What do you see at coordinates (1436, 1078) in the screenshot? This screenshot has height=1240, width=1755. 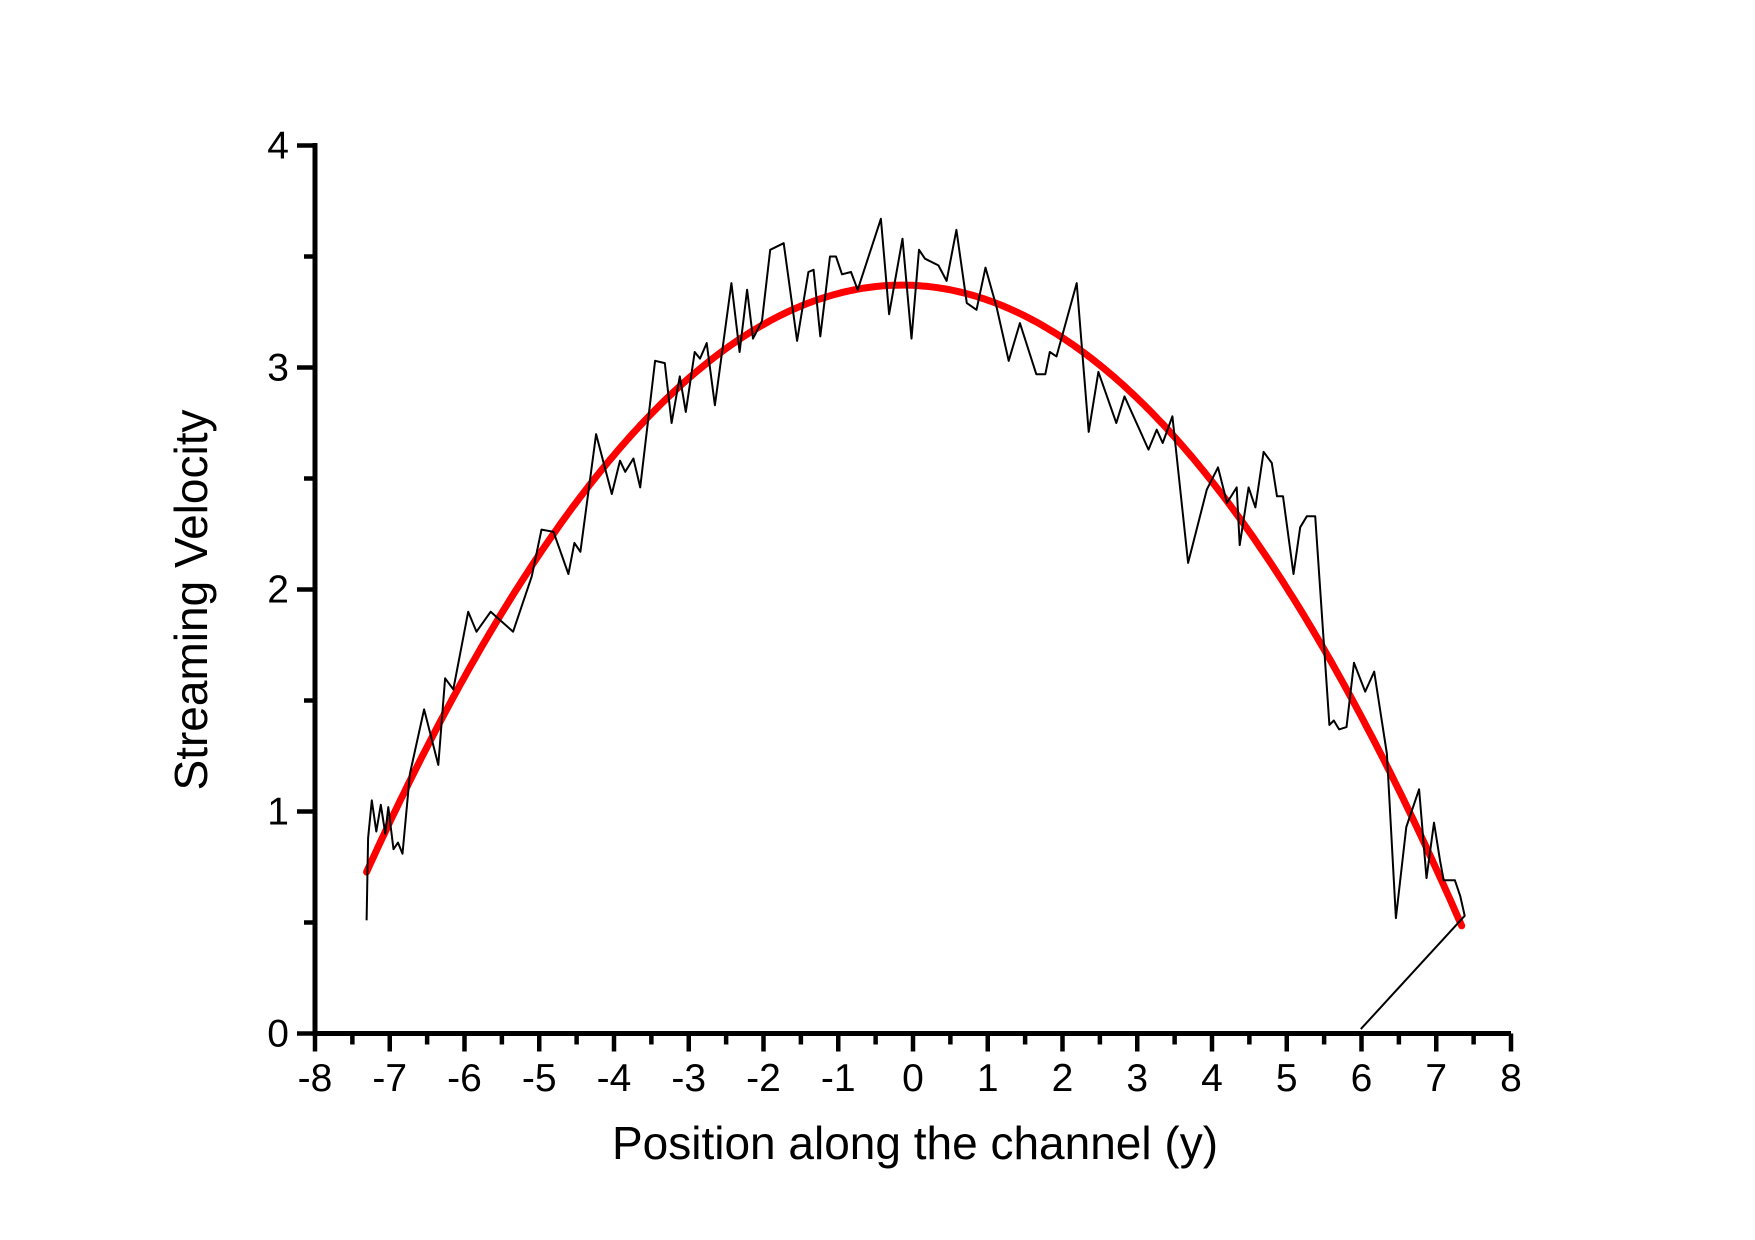 I see `x-tick-label: 7` at bounding box center [1436, 1078].